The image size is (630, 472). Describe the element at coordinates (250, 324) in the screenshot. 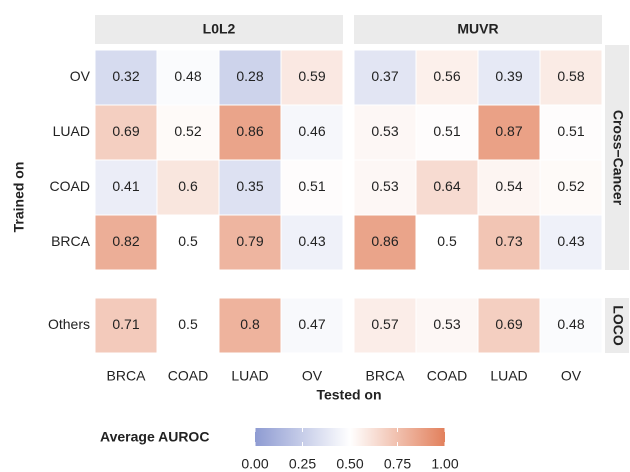

I see `cell-label: 0.8` at that location.